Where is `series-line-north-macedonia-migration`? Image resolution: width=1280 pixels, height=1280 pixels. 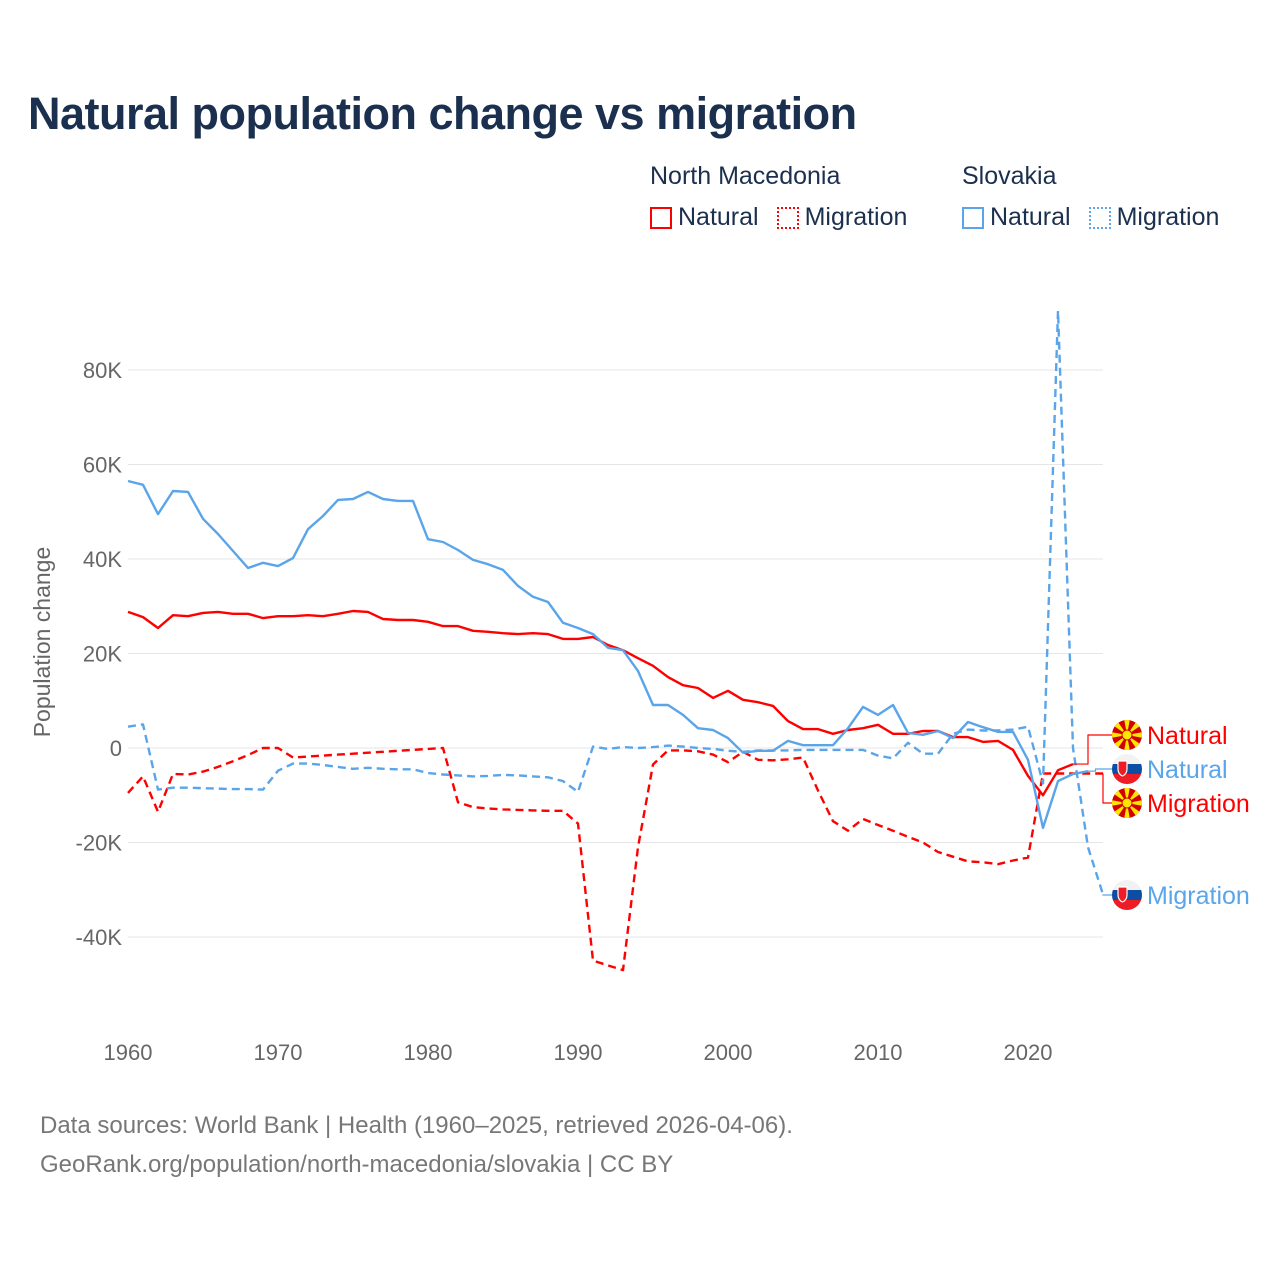 series-line-north-macedonia-migration is located at coordinates (615, 859).